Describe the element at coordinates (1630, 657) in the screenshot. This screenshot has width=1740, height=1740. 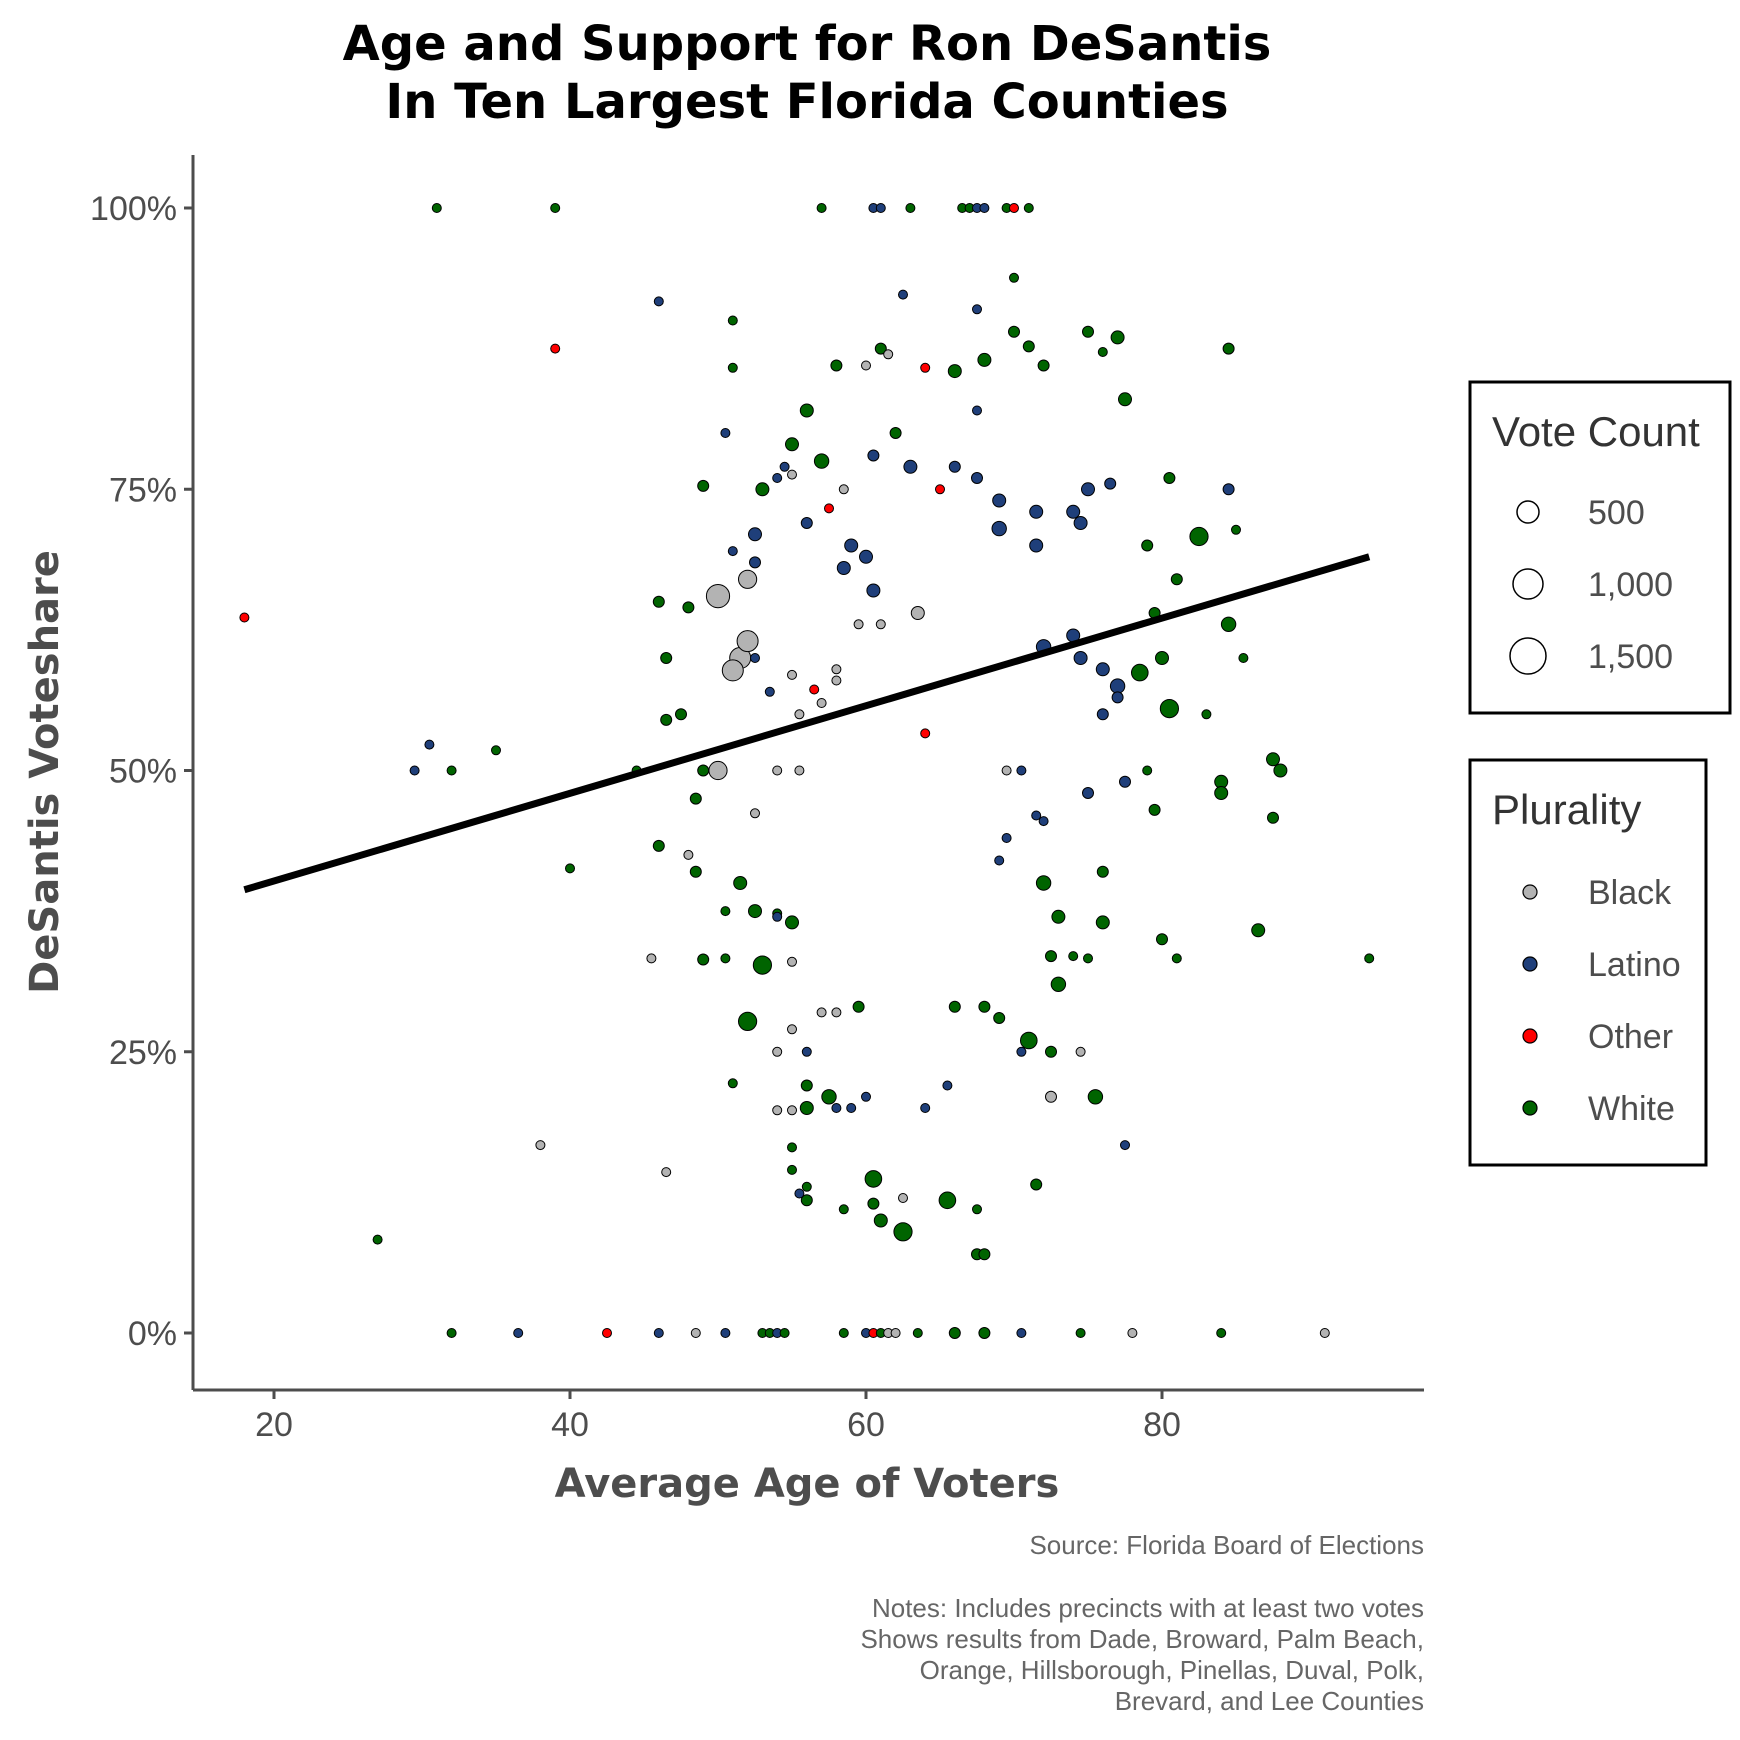
I see `size-legend-label: 1,500` at that location.